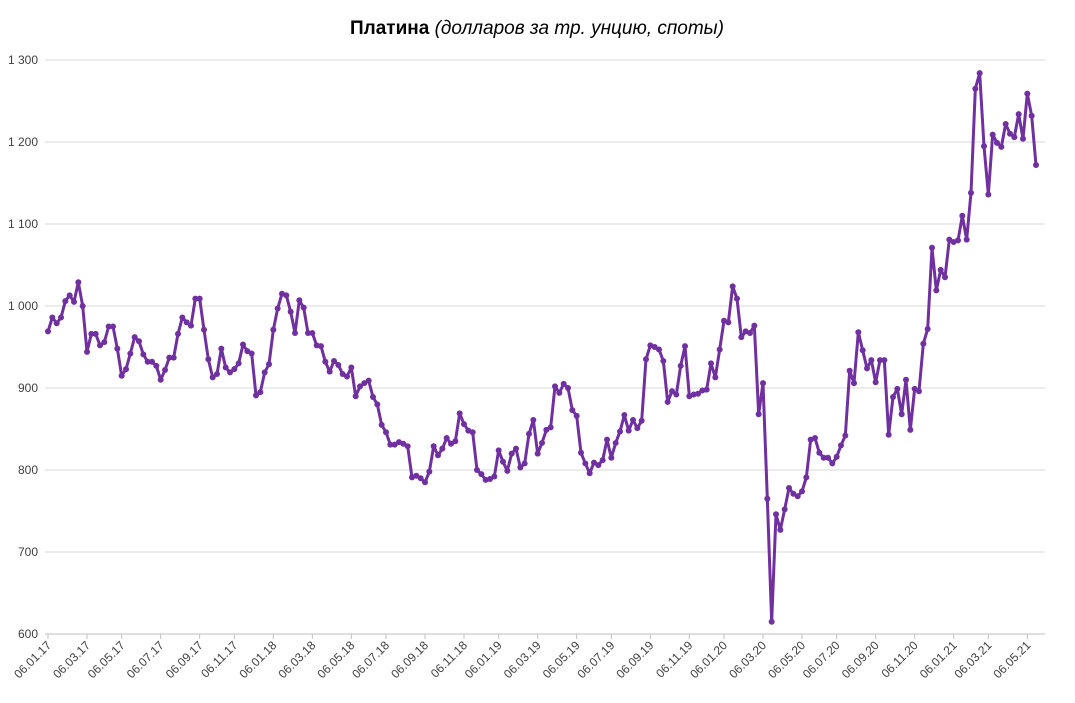  Describe the element at coordinates (28, 388) in the screenshot. I see `y-tick-label: 900` at that location.